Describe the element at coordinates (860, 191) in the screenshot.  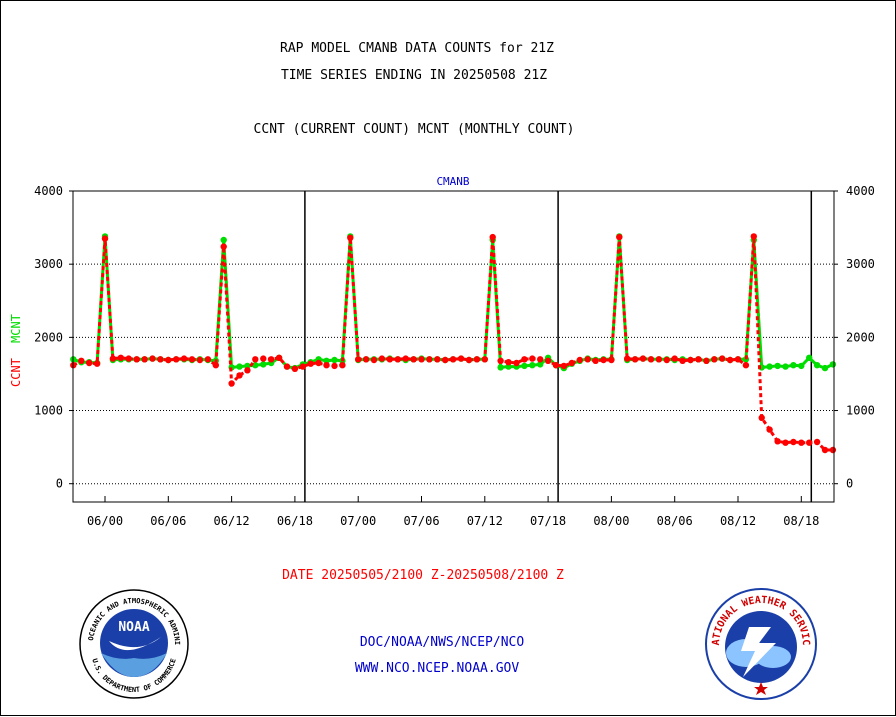
I see `y-tick-label-right: 4000` at that location.